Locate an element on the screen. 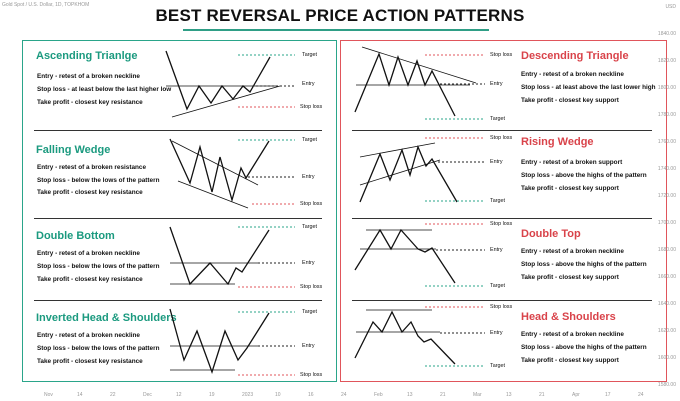 This screenshot has height=401, width=680. date-tick-label: 10 is located at coordinates (278, 395).